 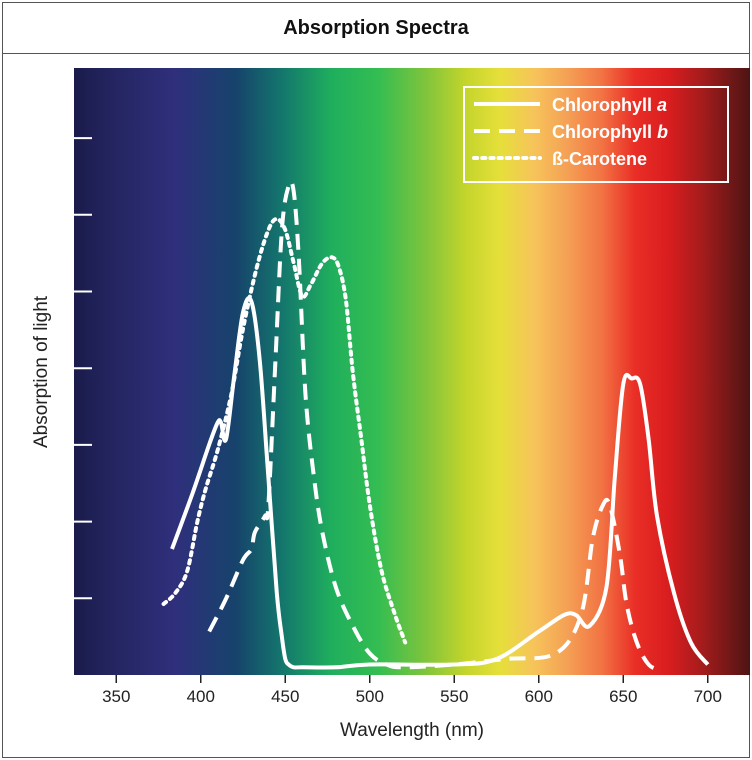 What do you see at coordinates (412, 730) in the screenshot?
I see `x-axis-label: Wavelength (nm)` at bounding box center [412, 730].